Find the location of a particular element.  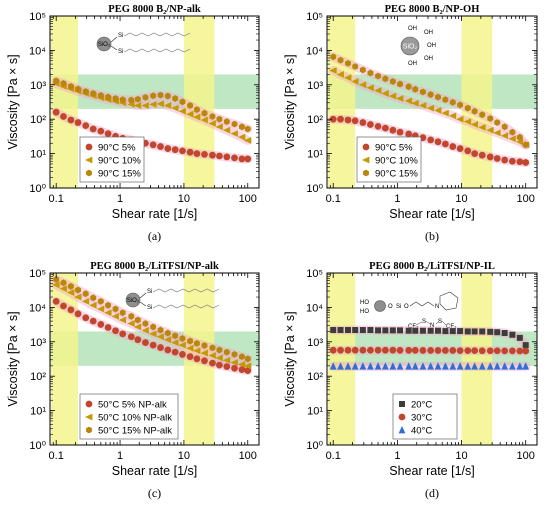

alkyl-chain-line is located at coordinates (157, 50).